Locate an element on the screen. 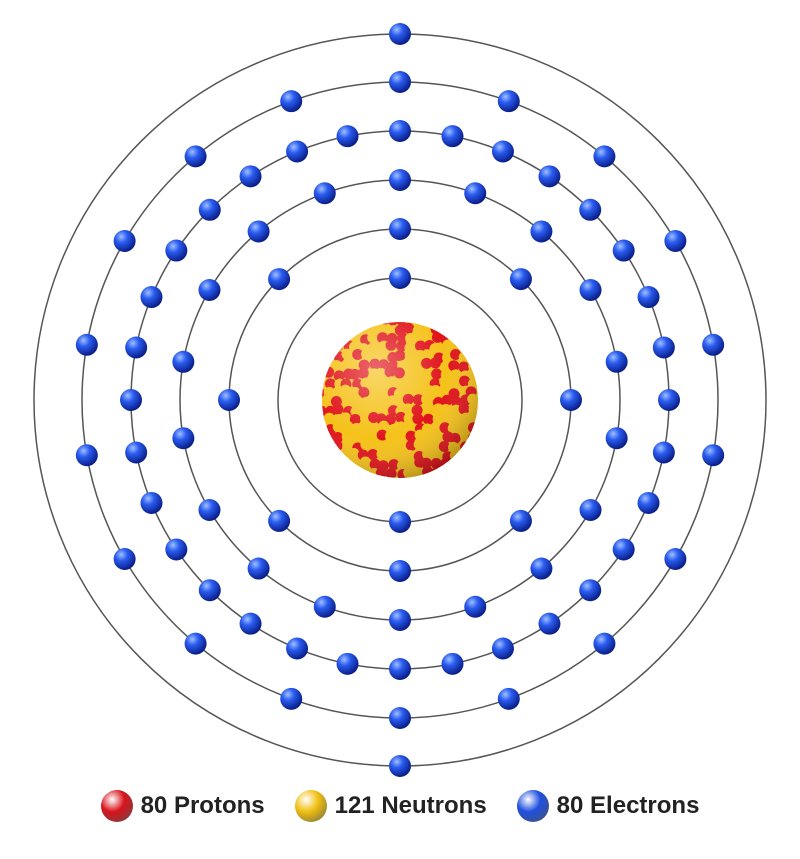 The width and height of the screenshot is (800, 859). nucleus-shading is located at coordinates (400, 400).